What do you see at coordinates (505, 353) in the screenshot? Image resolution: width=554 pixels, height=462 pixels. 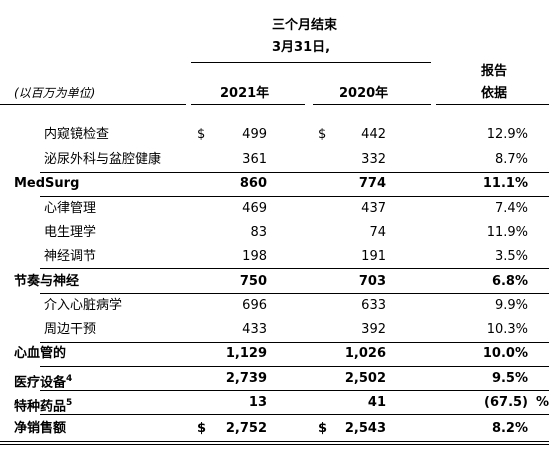 I see `growth-value: 10.0%` at bounding box center [505, 353].